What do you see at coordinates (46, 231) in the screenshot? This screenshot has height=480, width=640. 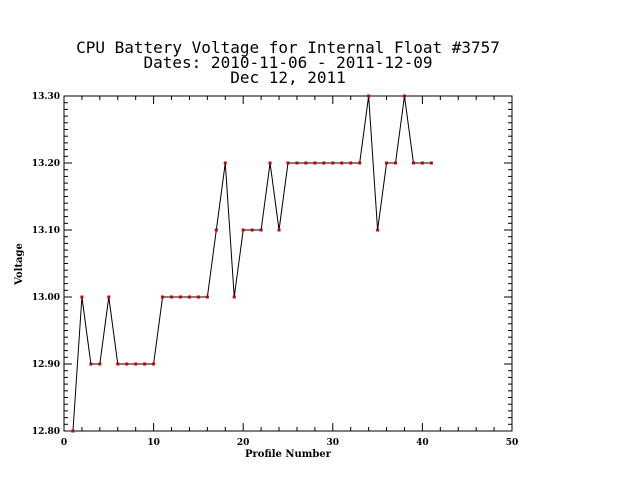 I see `y-tick-label: 13.10` at bounding box center [46, 231].